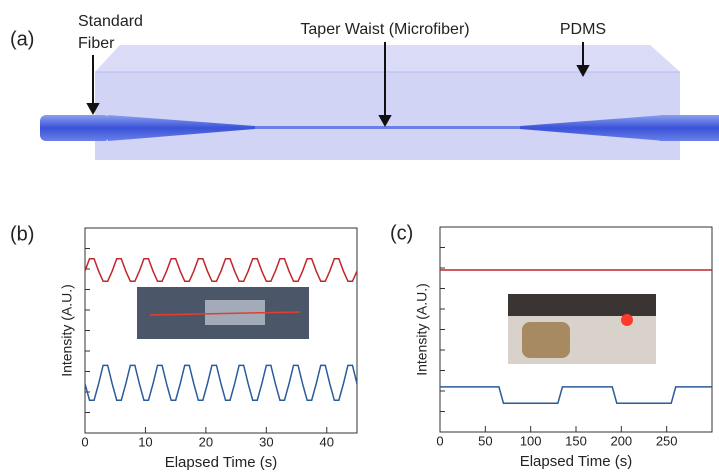 The width and height of the screenshot is (719, 475). I want to click on label: Fiber, so click(96, 43).